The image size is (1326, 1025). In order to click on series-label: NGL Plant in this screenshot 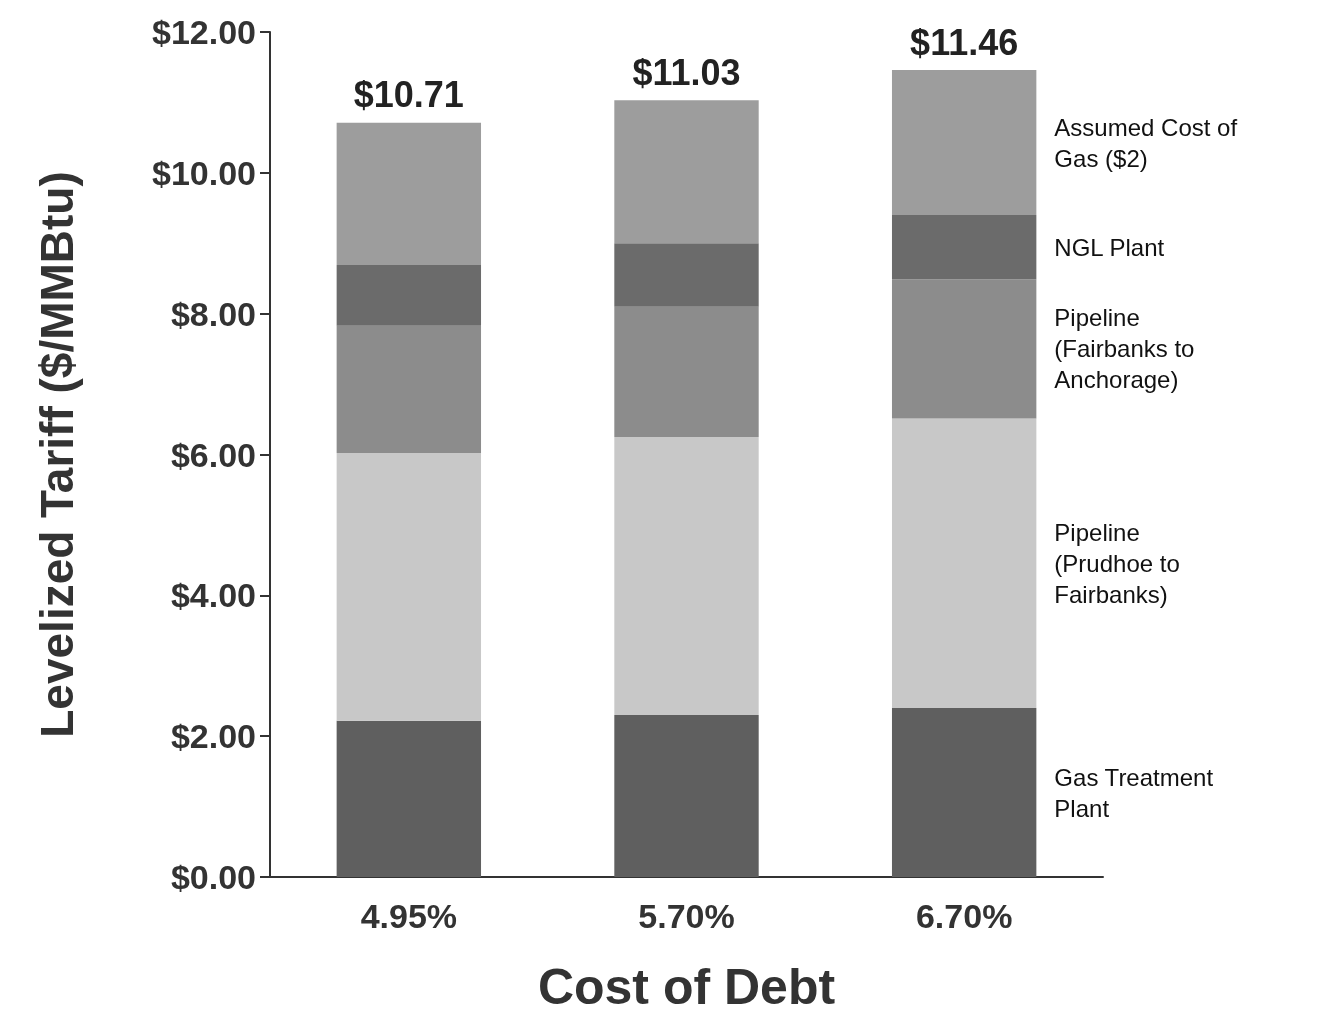, I will do `click(1109, 247)`.